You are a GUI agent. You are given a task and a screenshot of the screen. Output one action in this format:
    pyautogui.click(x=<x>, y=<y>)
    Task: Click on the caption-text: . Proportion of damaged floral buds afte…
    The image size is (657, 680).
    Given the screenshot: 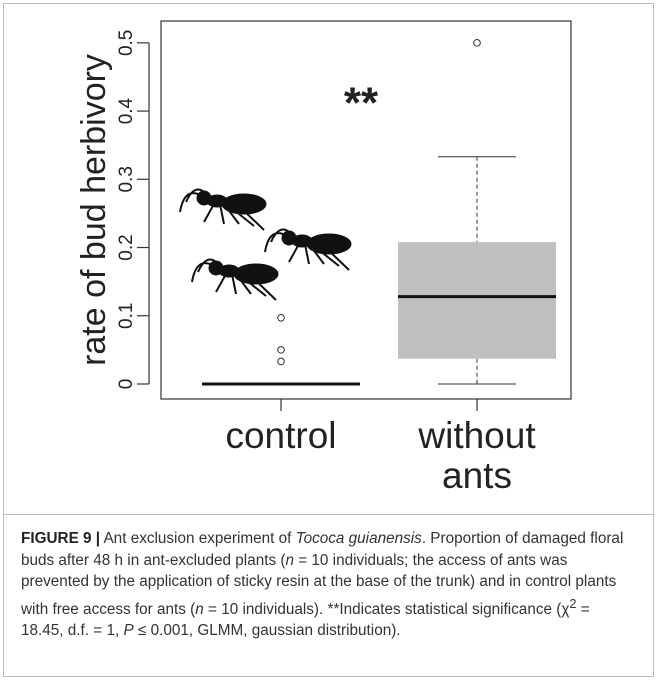 What is the action you would take?
    pyautogui.click(x=322, y=549)
    